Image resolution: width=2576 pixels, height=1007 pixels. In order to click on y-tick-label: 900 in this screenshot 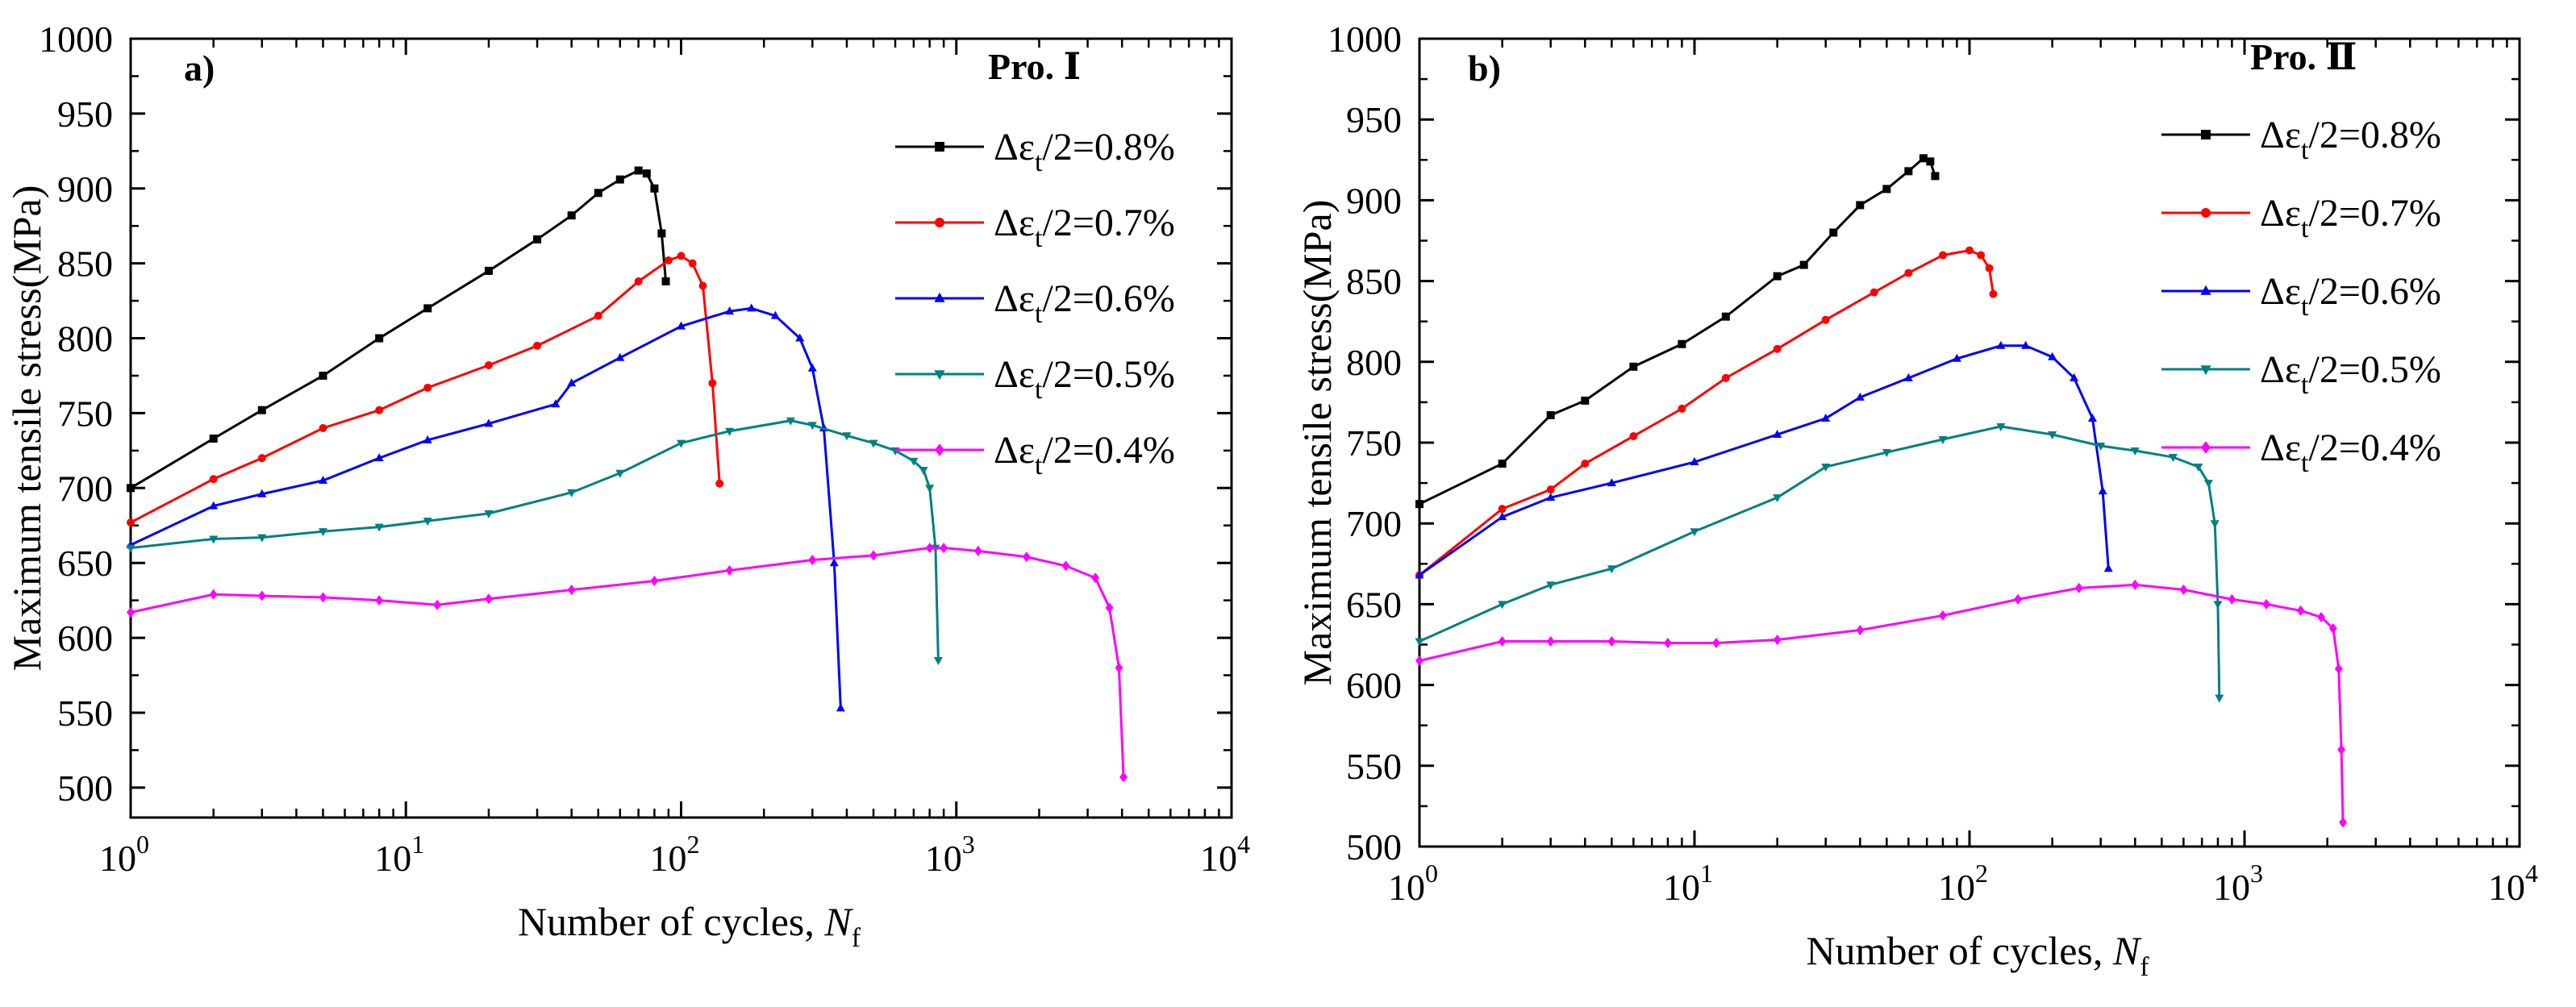, I will do `click(85, 190)`.